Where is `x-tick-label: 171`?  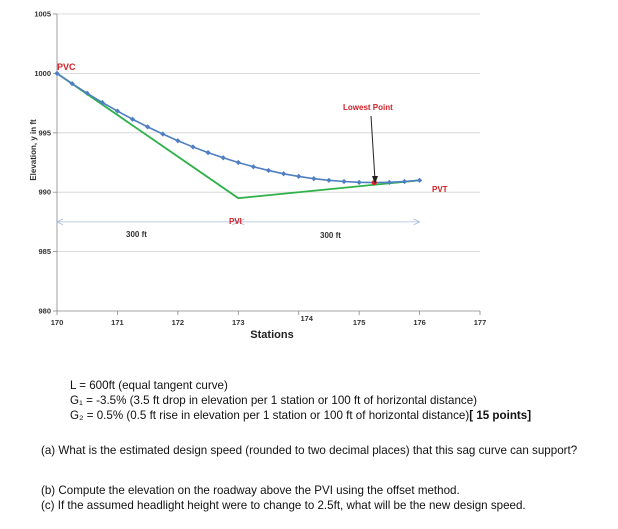 x-tick-label: 171 is located at coordinates (117, 322).